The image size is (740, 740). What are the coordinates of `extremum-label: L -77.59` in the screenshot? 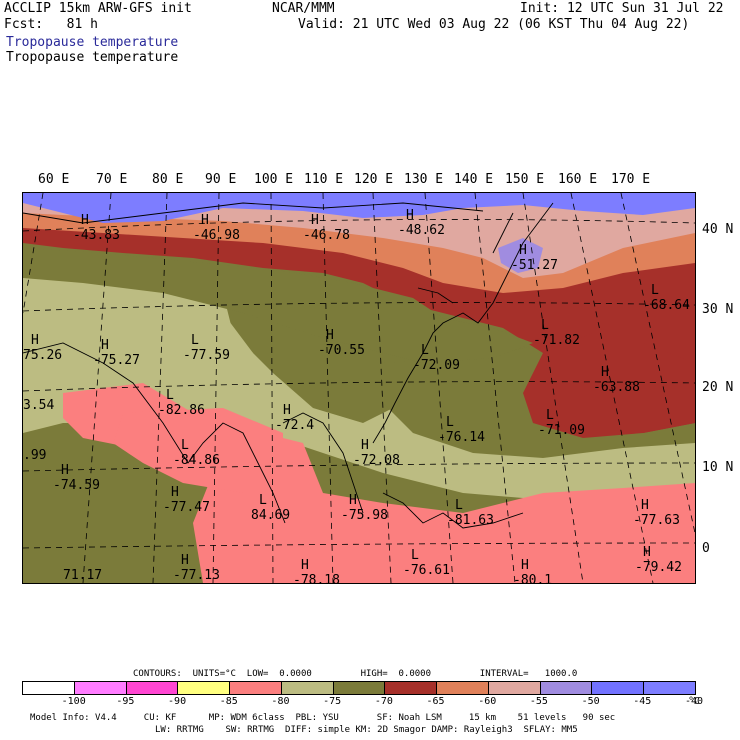 It's located at (206, 348).